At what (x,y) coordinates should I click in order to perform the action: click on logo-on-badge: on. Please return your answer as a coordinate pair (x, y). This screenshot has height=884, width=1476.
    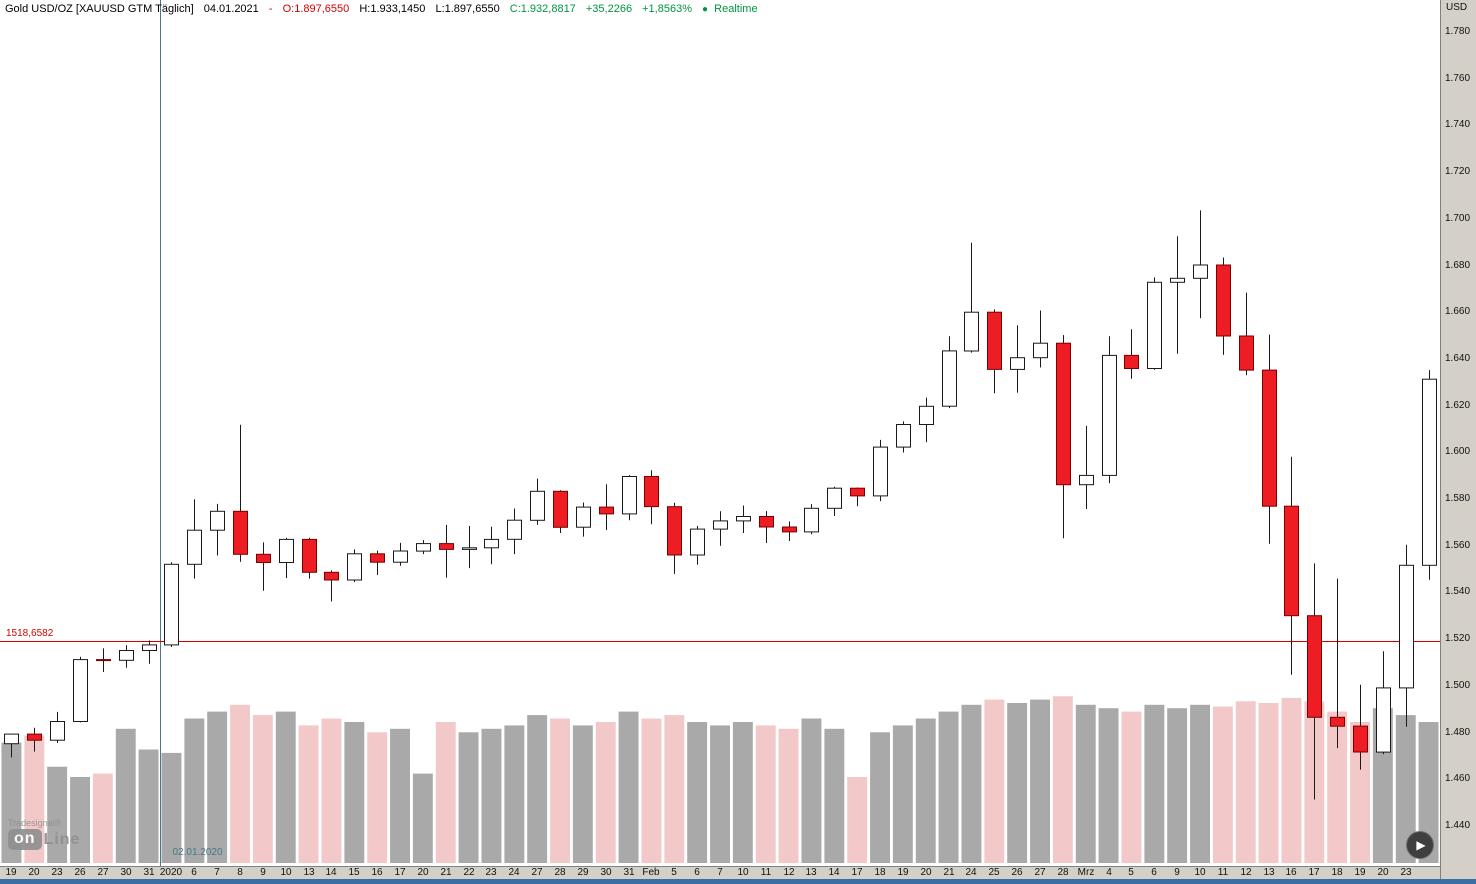
    Looking at the image, I should click on (25, 839).